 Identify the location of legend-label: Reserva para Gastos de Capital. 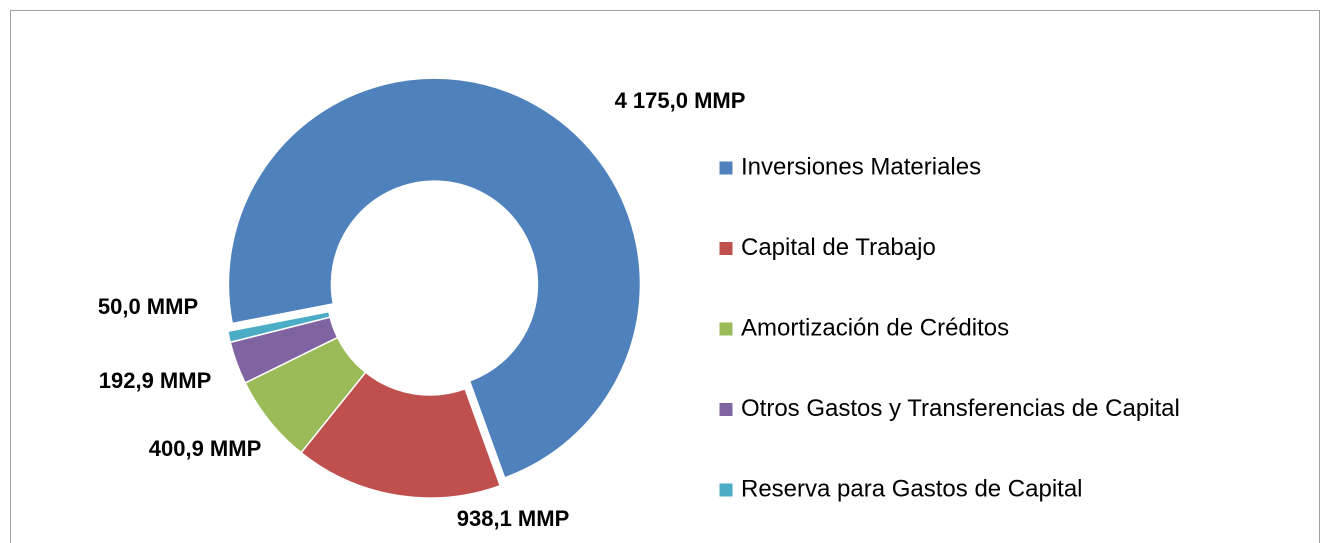
(912, 488).